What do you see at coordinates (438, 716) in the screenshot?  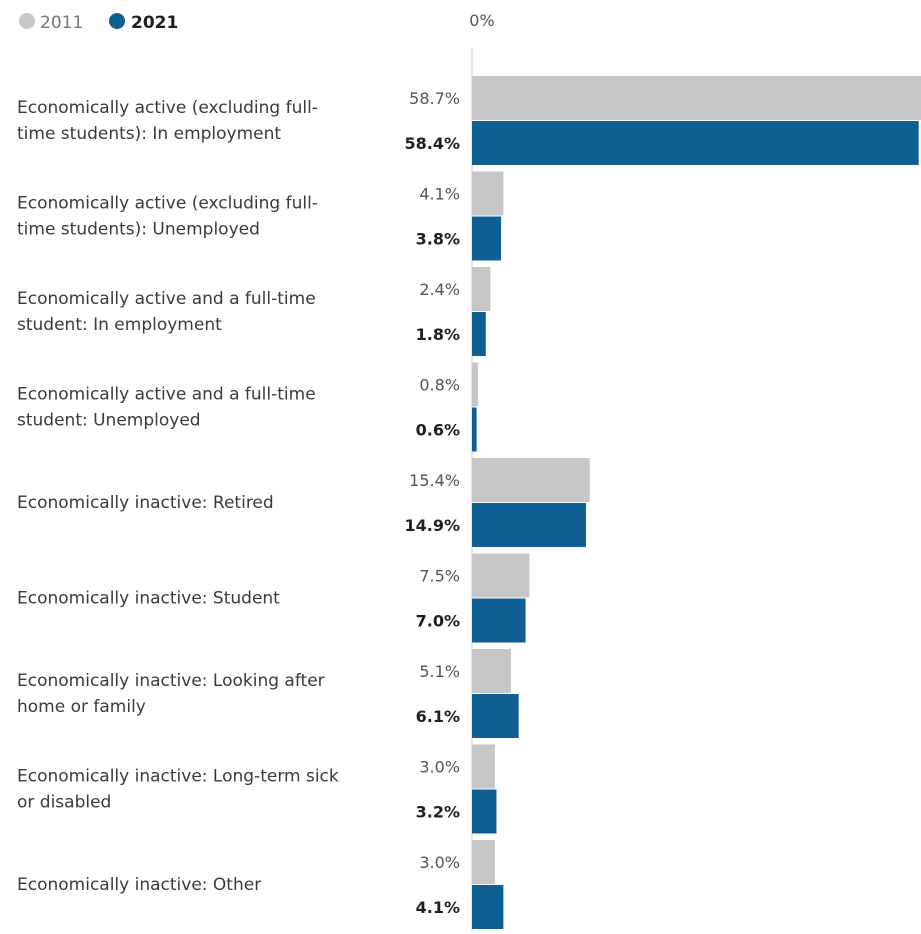 I see `value-label-2021: 6.1%` at bounding box center [438, 716].